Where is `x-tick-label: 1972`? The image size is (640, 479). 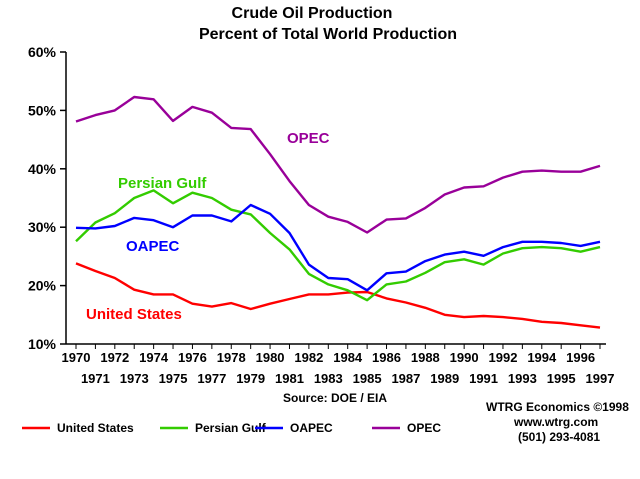
x-tick-label: 1972 is located at coordinates (114, 357).